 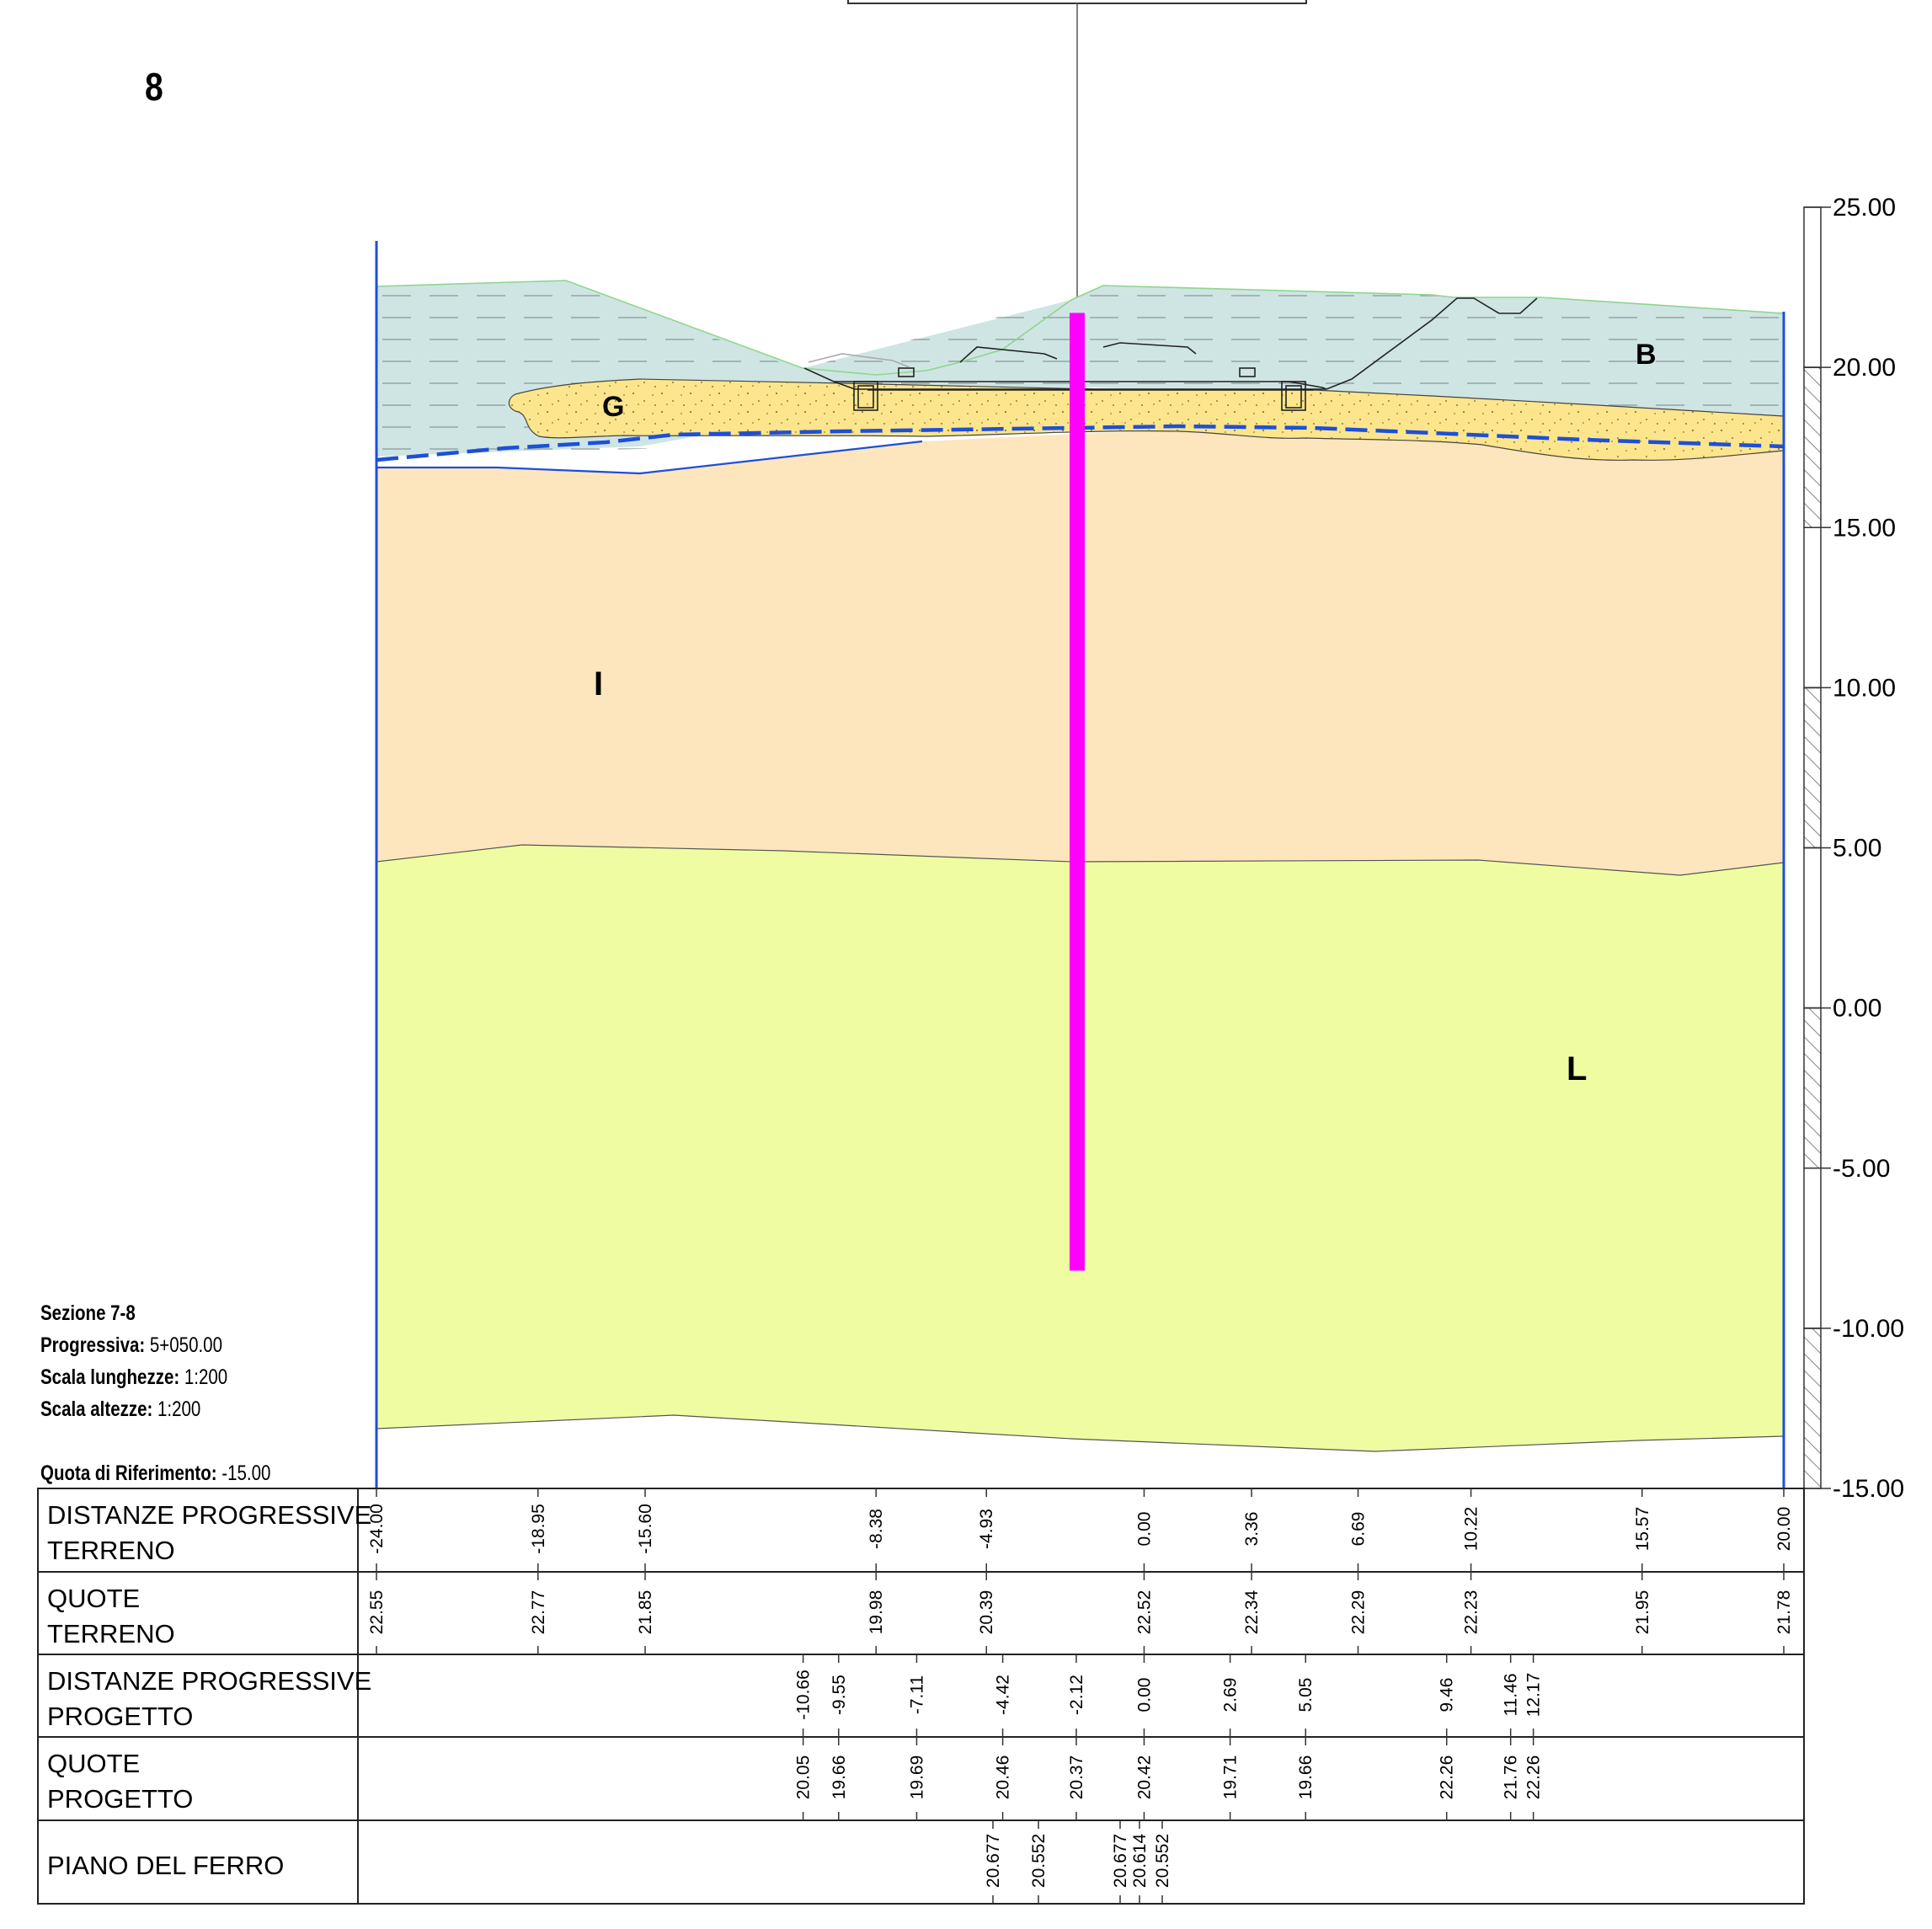 I want to click on scale-tick-label: 10.00, so click(x=1864, y=688).